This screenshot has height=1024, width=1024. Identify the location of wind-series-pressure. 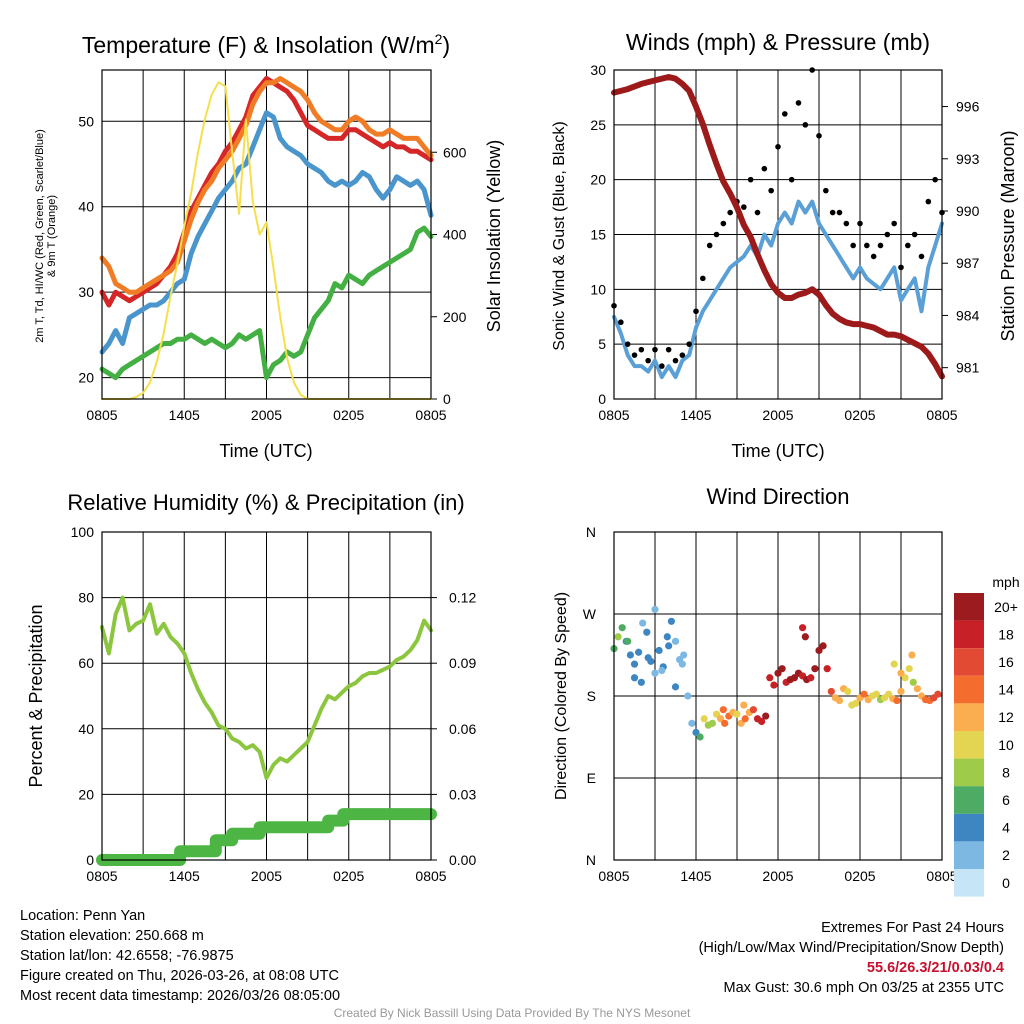
(778, 227).